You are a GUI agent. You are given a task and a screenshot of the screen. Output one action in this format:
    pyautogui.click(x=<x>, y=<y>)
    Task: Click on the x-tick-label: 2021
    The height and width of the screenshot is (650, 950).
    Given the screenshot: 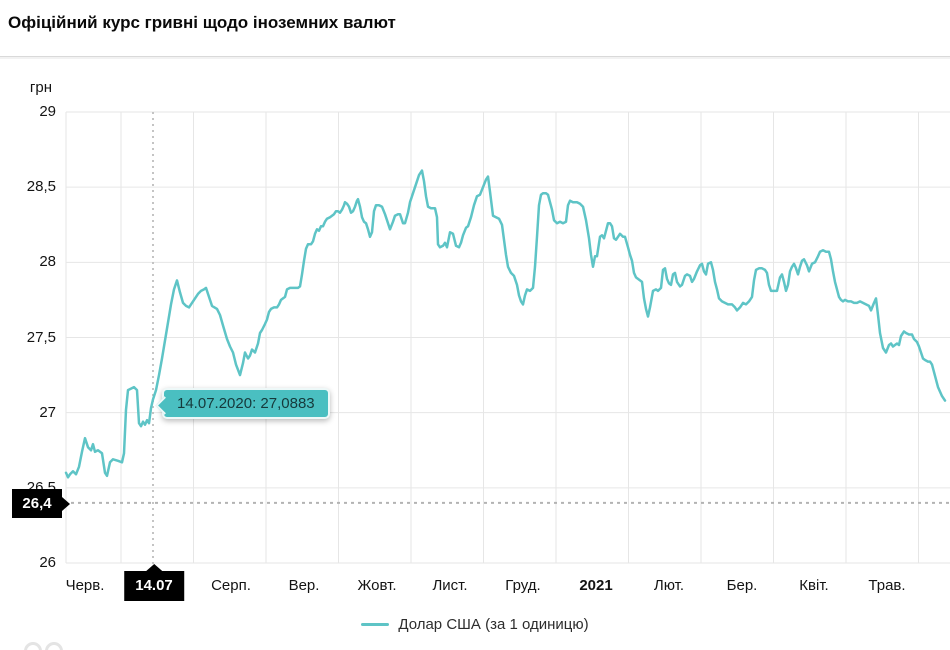 What is the action you would take?
    pyautogui.click(x=596, y=585)
    